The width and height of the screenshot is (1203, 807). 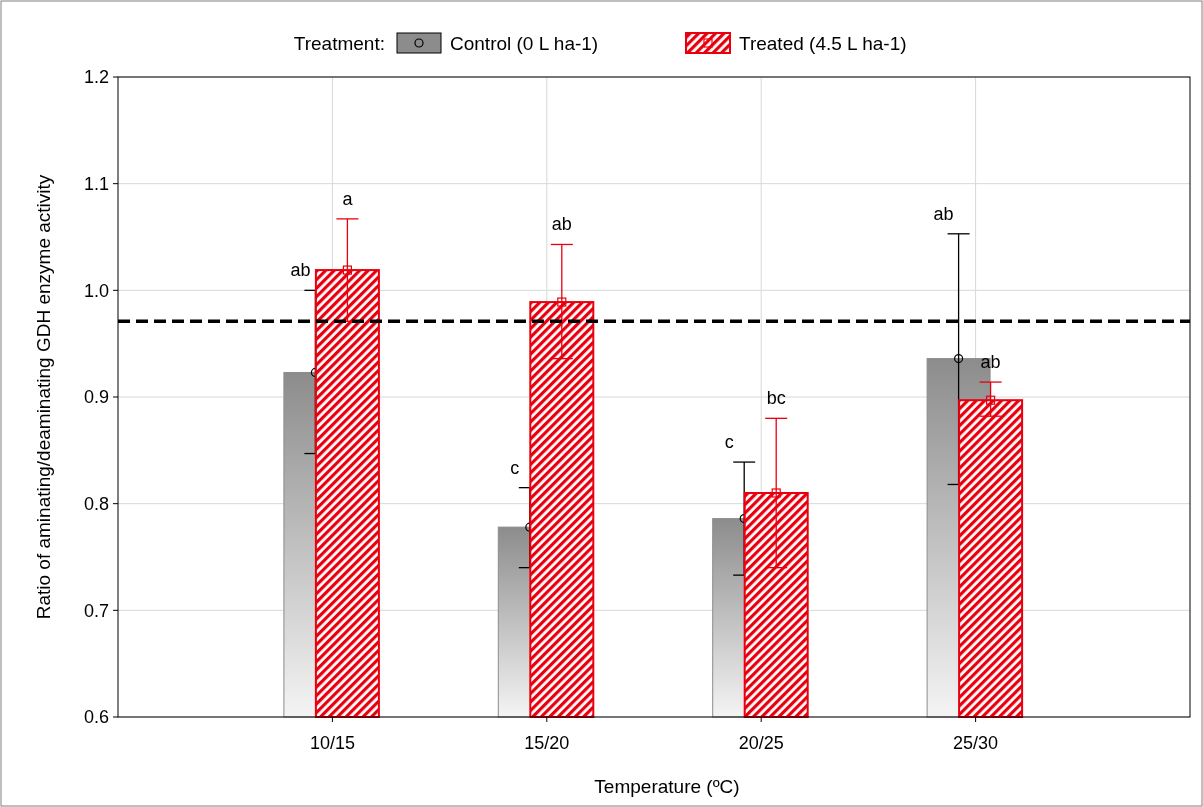 What do you see at coordinates (43, 397) in the screenshot?
I see `y-axis-title: Ratio of aminating/deaminating GDH enzyme activity` at bounding box center [43, 397].